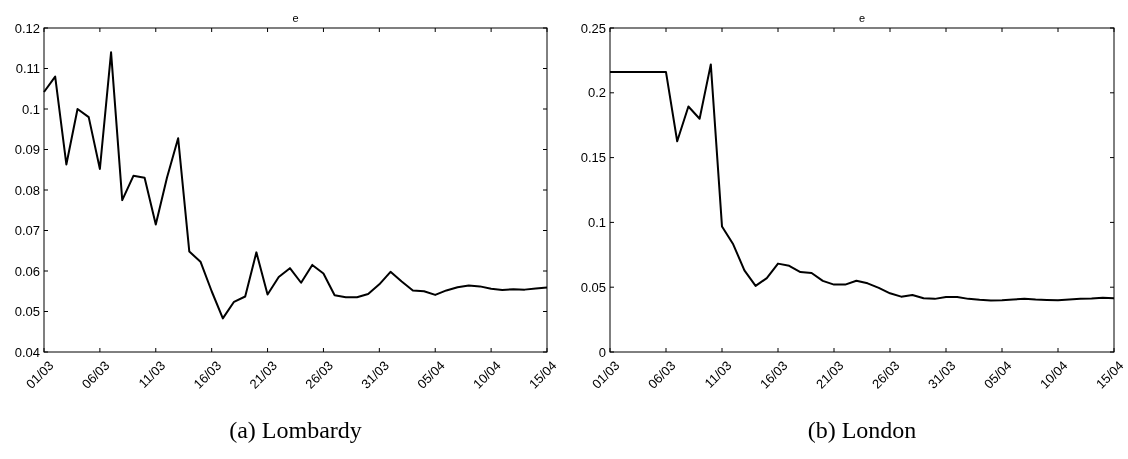 The image size is (1128, 459). I want to click on y-tick-label: 0.12, so click(27, 28).